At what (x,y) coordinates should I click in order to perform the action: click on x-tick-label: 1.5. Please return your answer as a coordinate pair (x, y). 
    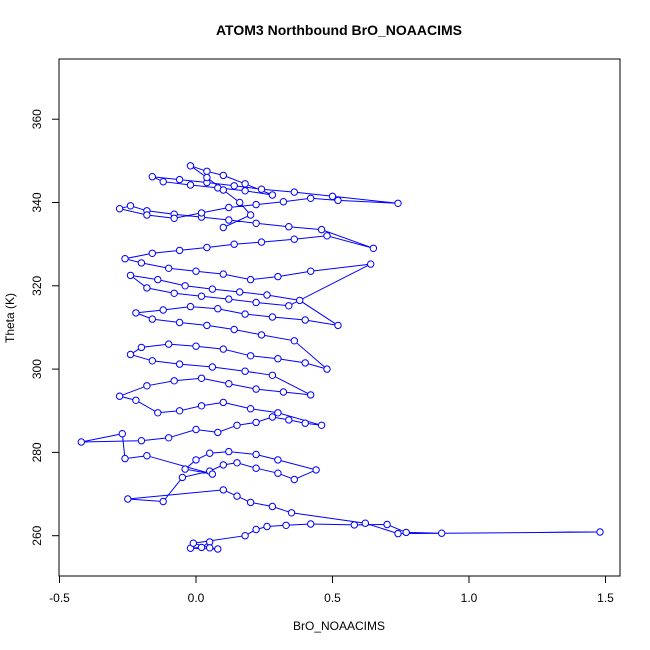
    Looking at the image, I should click on (605, 598).